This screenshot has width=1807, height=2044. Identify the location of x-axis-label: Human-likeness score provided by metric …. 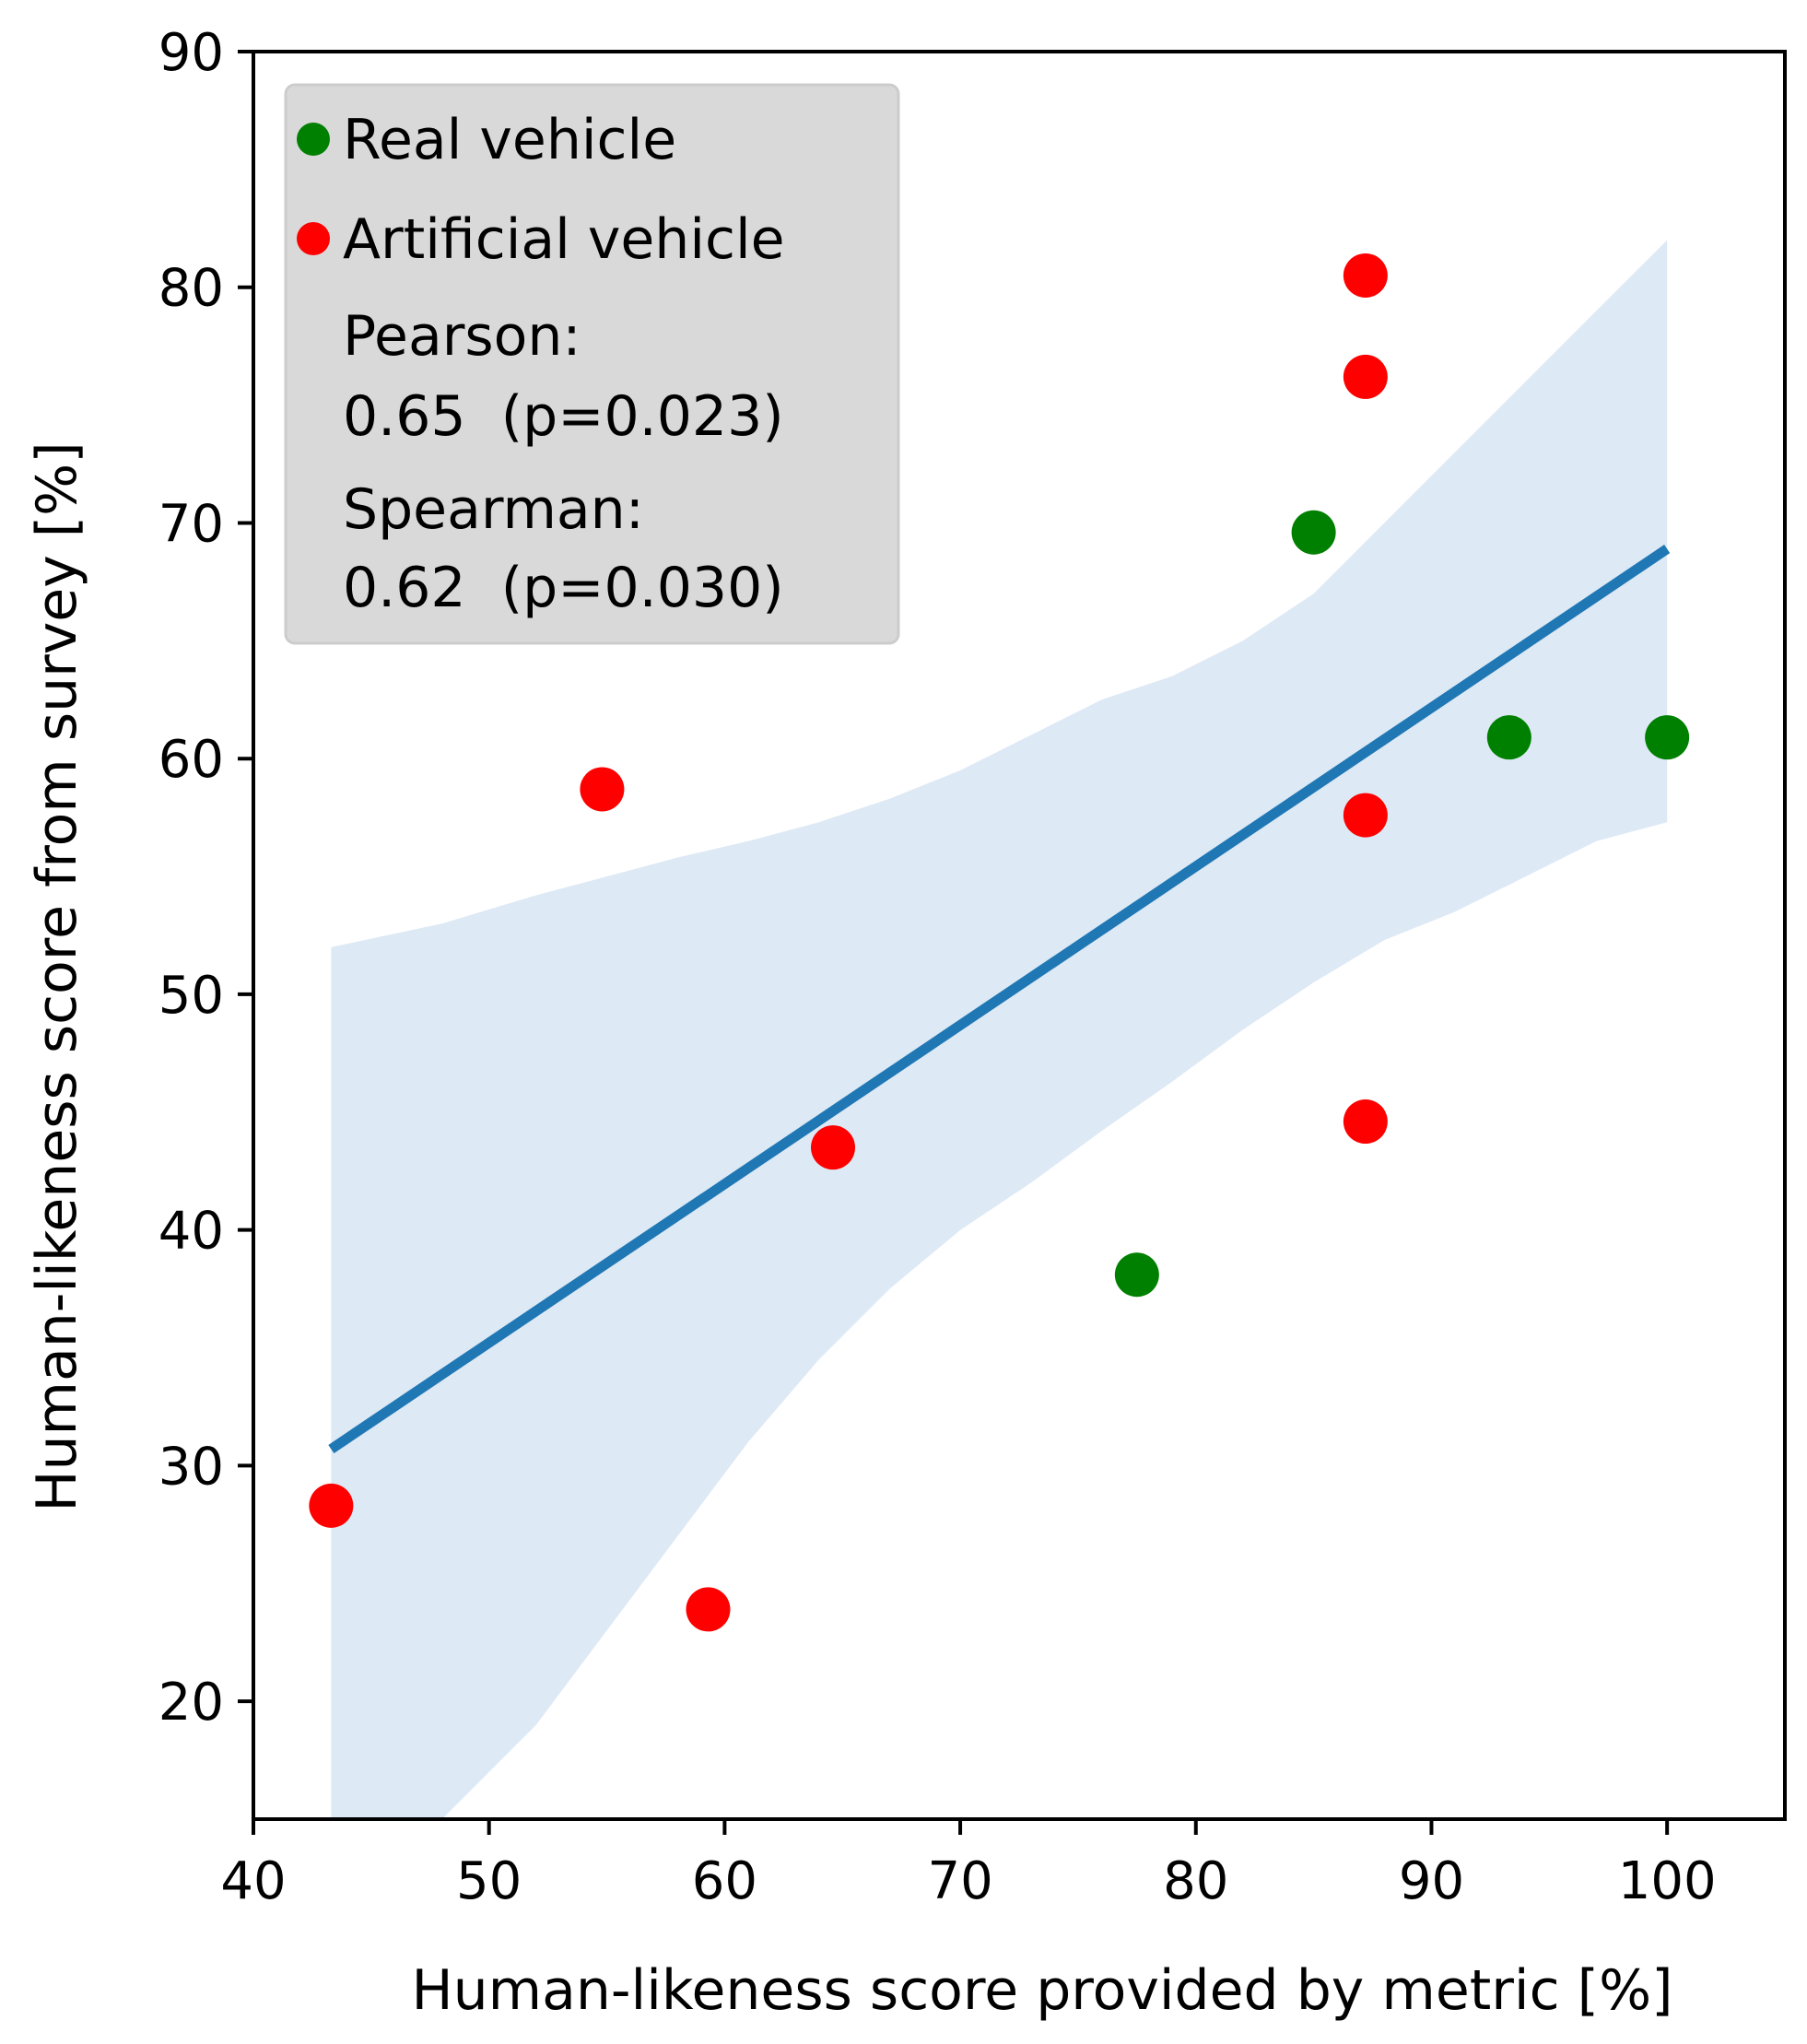
(1042, 1990).